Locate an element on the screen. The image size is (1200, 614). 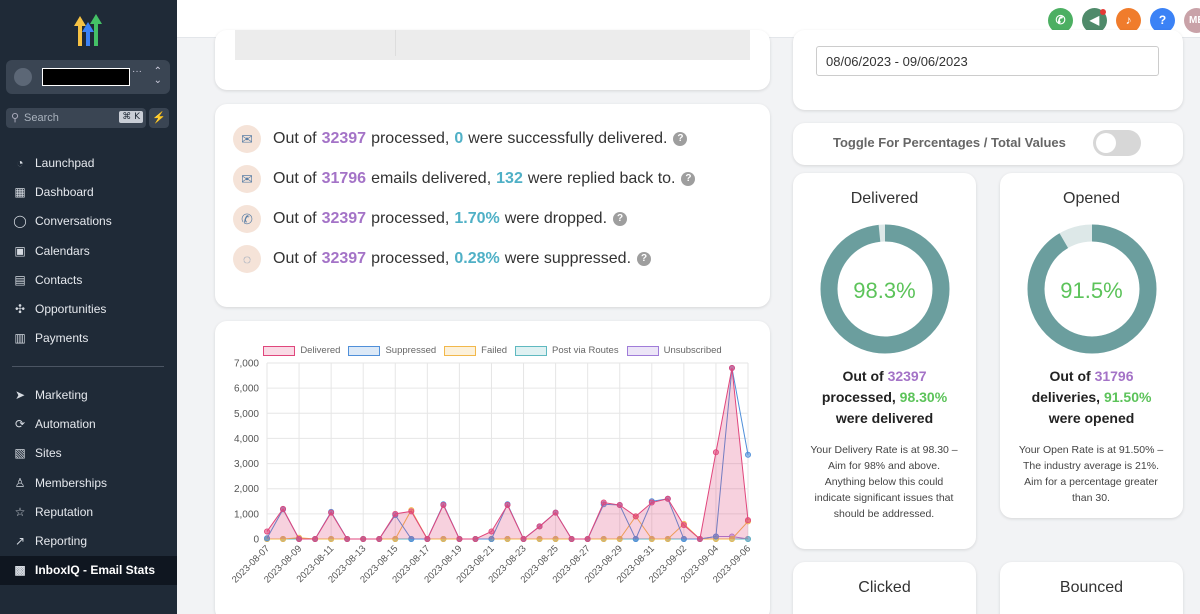
quick-action-bolt-icon: ⚡ is located at coordinates (159, 118).